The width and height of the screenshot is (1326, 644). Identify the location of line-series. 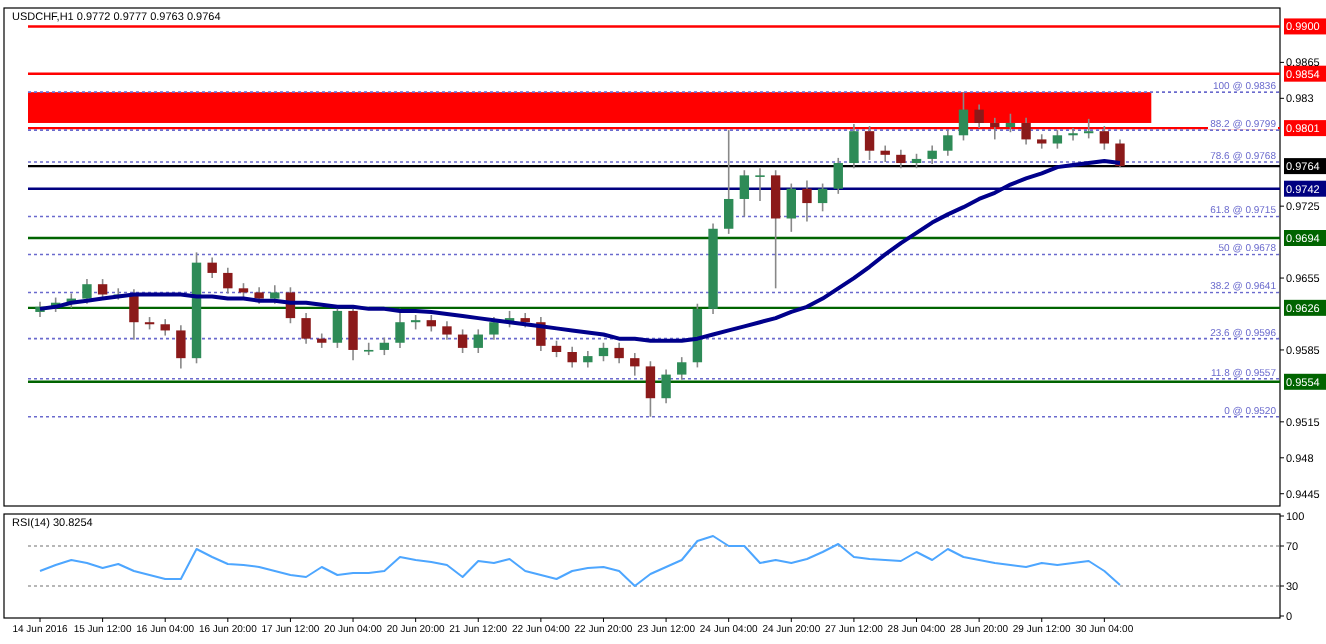
(580, 561).